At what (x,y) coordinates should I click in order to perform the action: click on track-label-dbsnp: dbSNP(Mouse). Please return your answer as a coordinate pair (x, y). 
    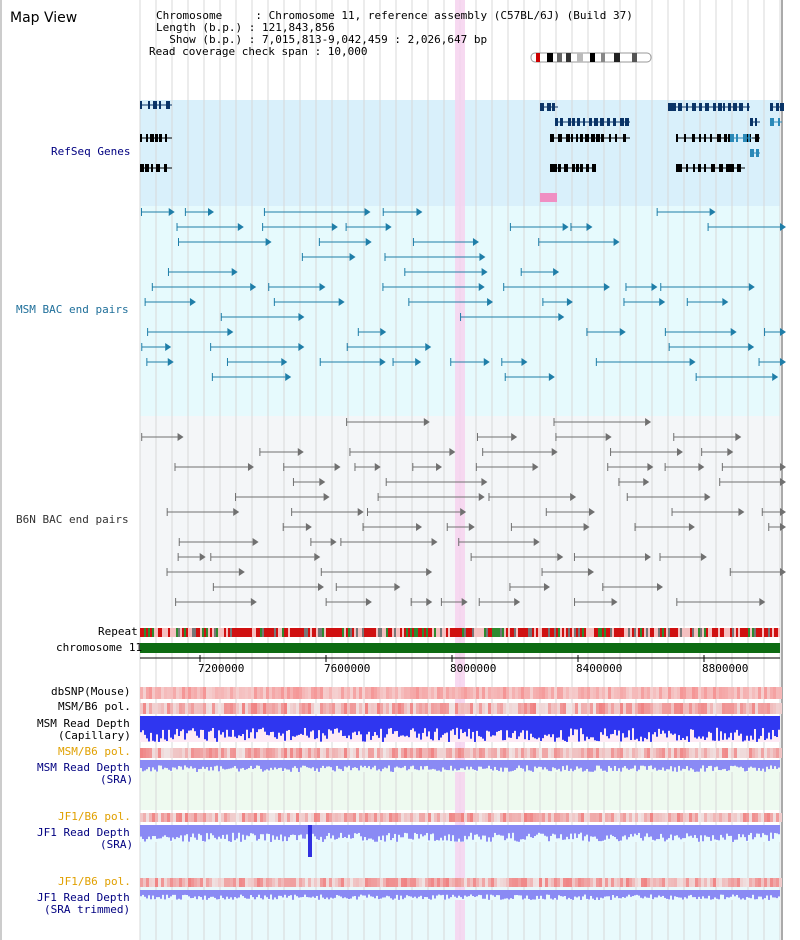
    Looking at the image, I should click on (91, 691).